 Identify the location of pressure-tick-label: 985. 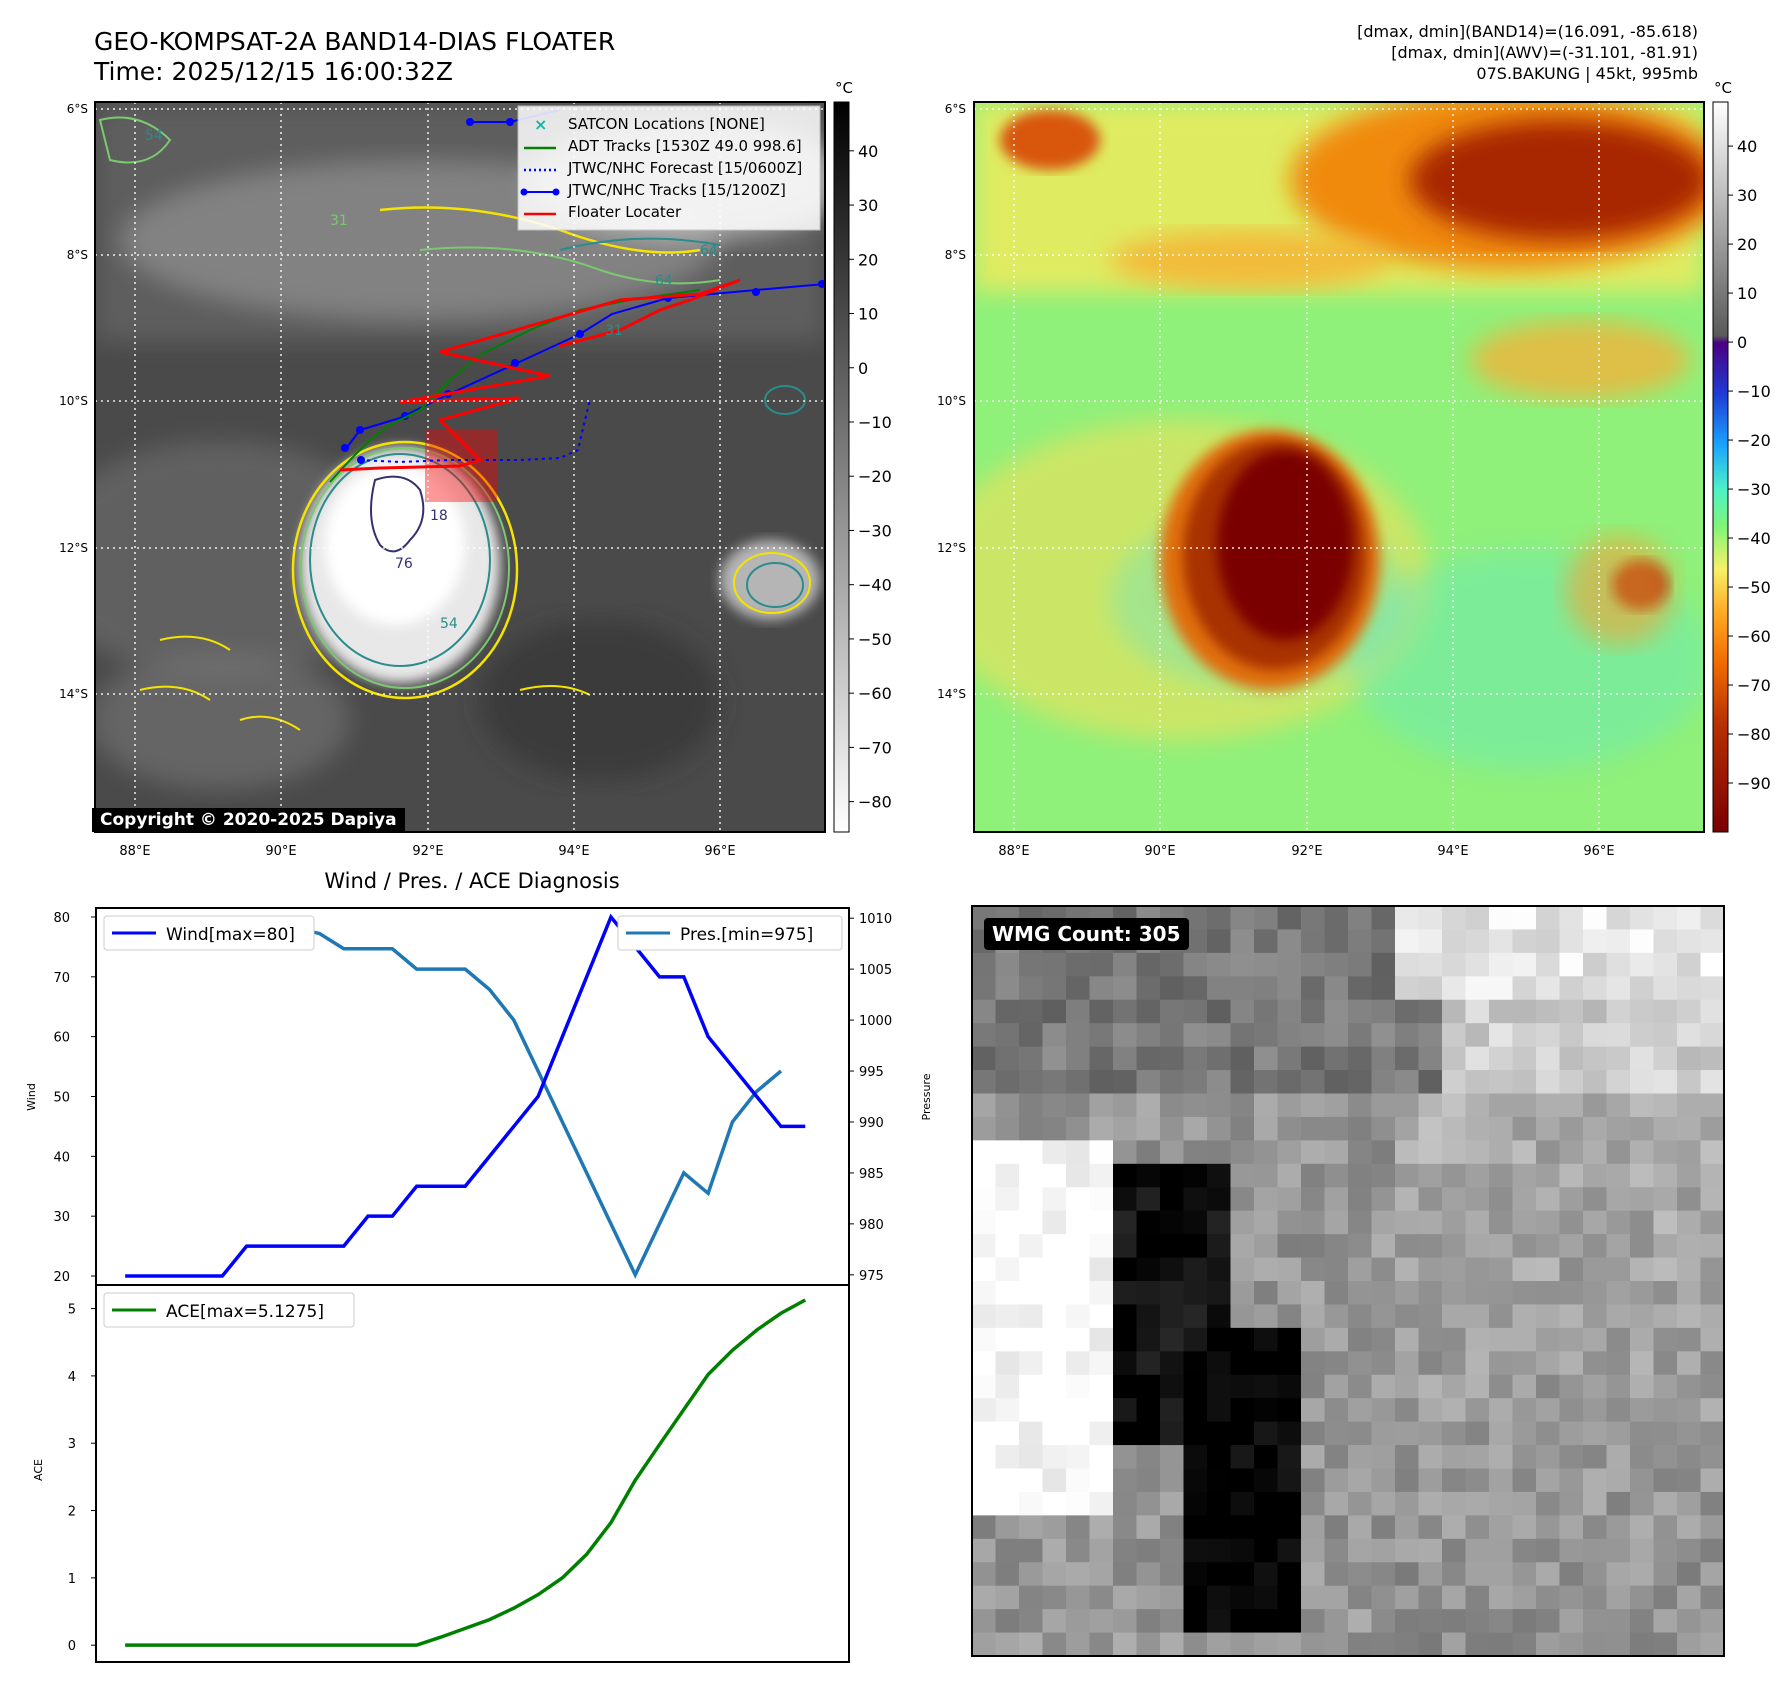
(871, 1174).